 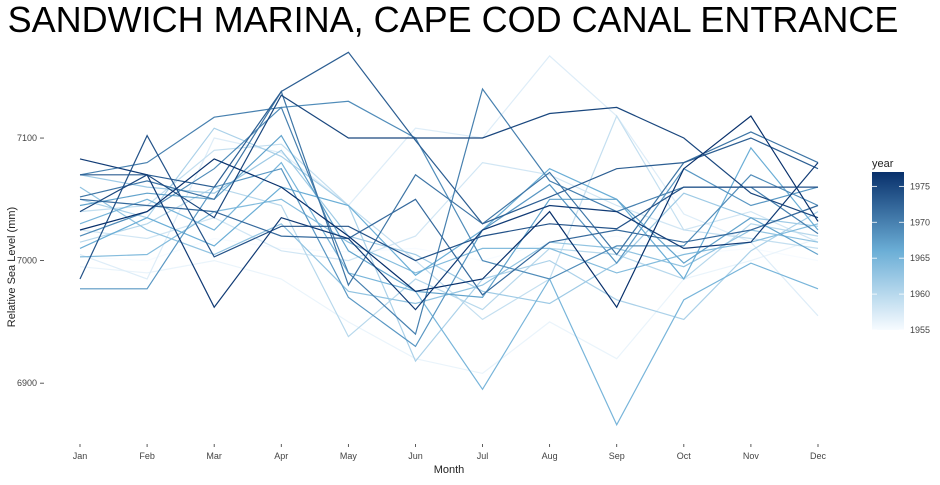 What do you see at coordinates (415, 456) in the screenshot?
I see `x-tick-label: Jun` at bounding box center [415, 456].